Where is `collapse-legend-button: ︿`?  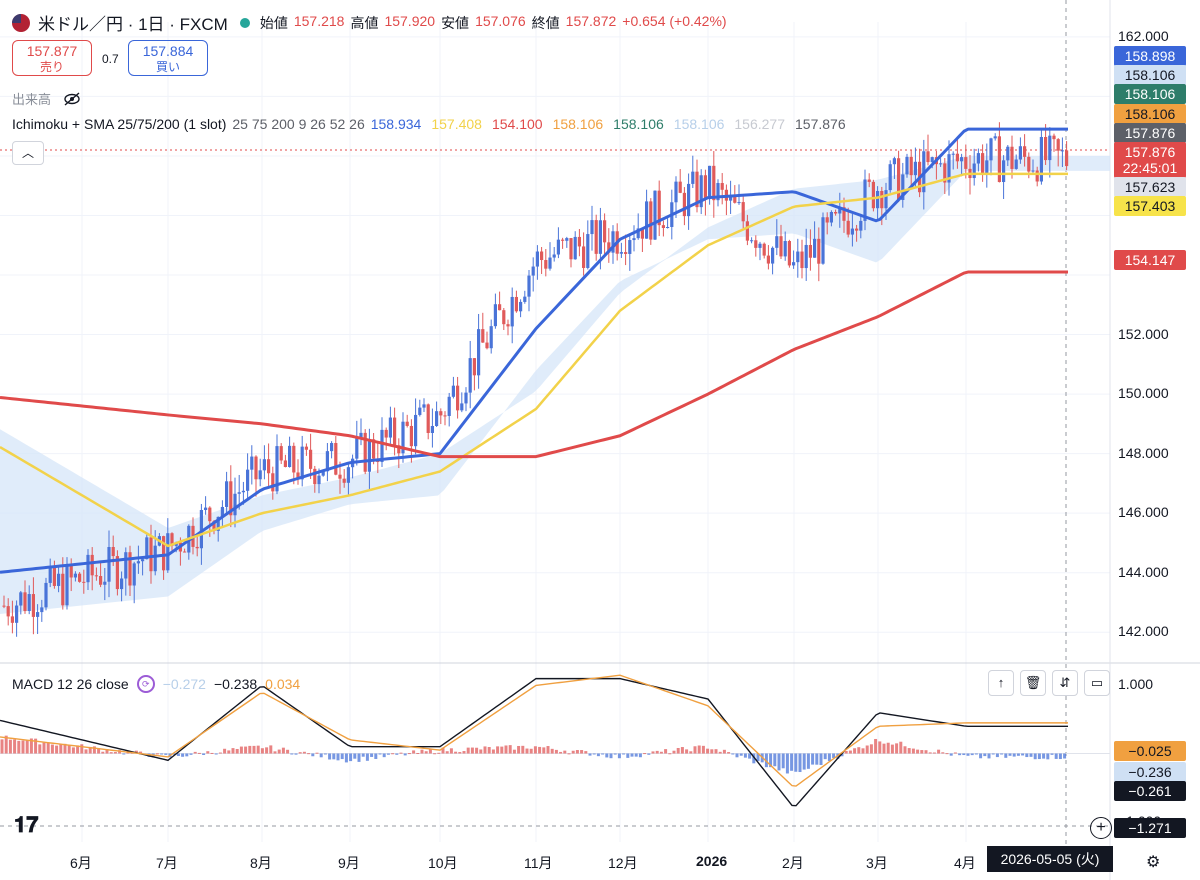 collapse-legend-button: ︿ is located at coordinates (28, 153).